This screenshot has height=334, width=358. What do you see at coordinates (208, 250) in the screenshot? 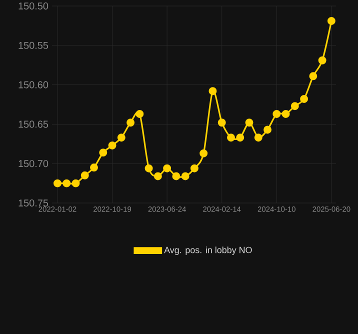
I see `legend-label: Avg. pos. in lobby NO` at bounding box center [208, 250].